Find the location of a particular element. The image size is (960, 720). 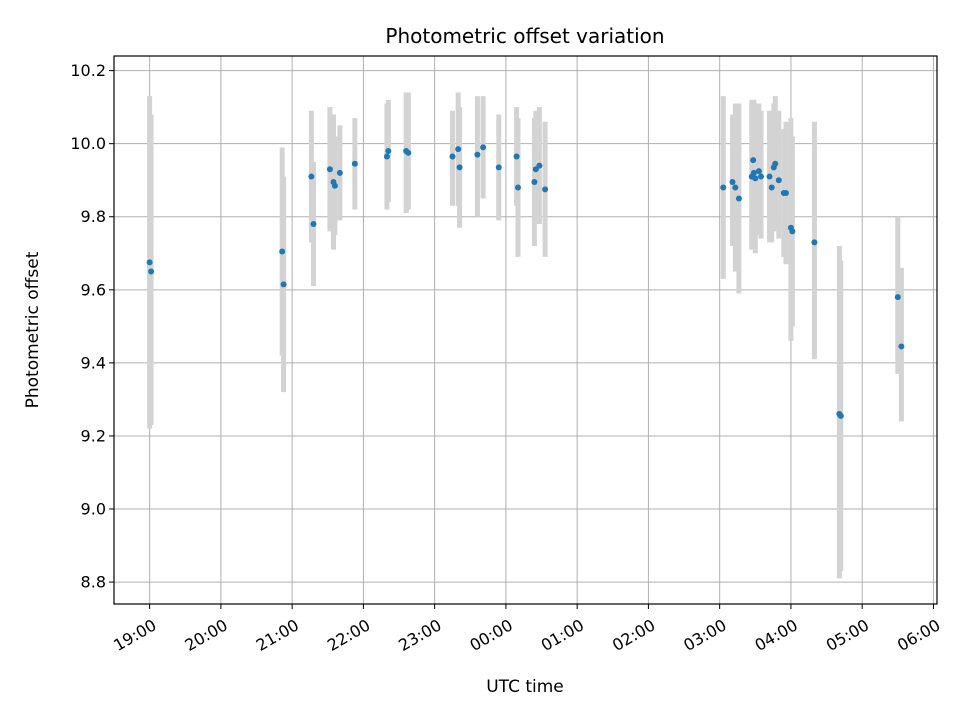

y-tick-label: 10.0 is located at coordinates (88, 143).